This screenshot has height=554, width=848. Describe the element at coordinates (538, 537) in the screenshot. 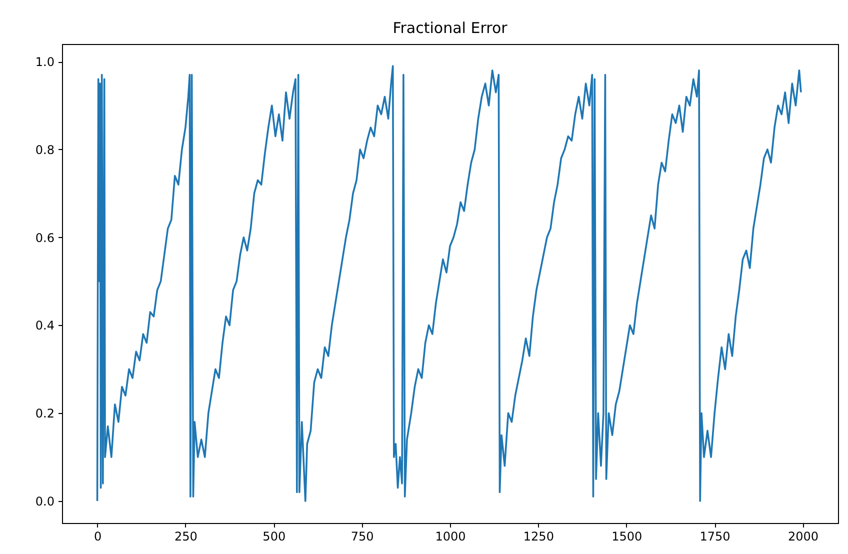

I see `x-tick-label: 1250` at that location.